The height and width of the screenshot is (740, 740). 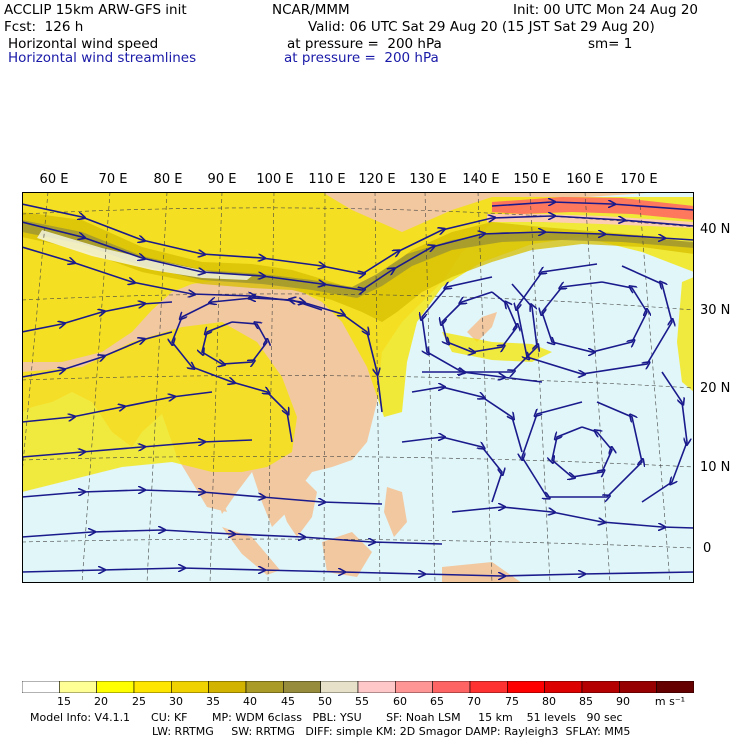 What do you see at coordinates (168, 179) in the screenshot?
I see `lon-label-80e: 80 E` at bounding box center [168, 179].